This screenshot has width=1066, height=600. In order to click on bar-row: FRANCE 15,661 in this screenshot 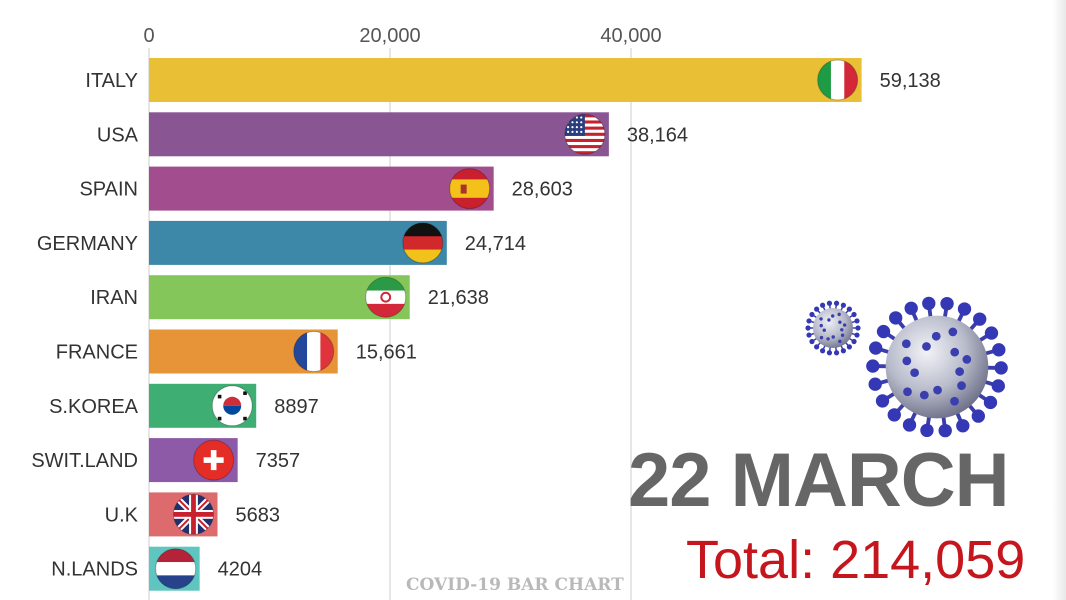, I will do `click(236, 351)`.